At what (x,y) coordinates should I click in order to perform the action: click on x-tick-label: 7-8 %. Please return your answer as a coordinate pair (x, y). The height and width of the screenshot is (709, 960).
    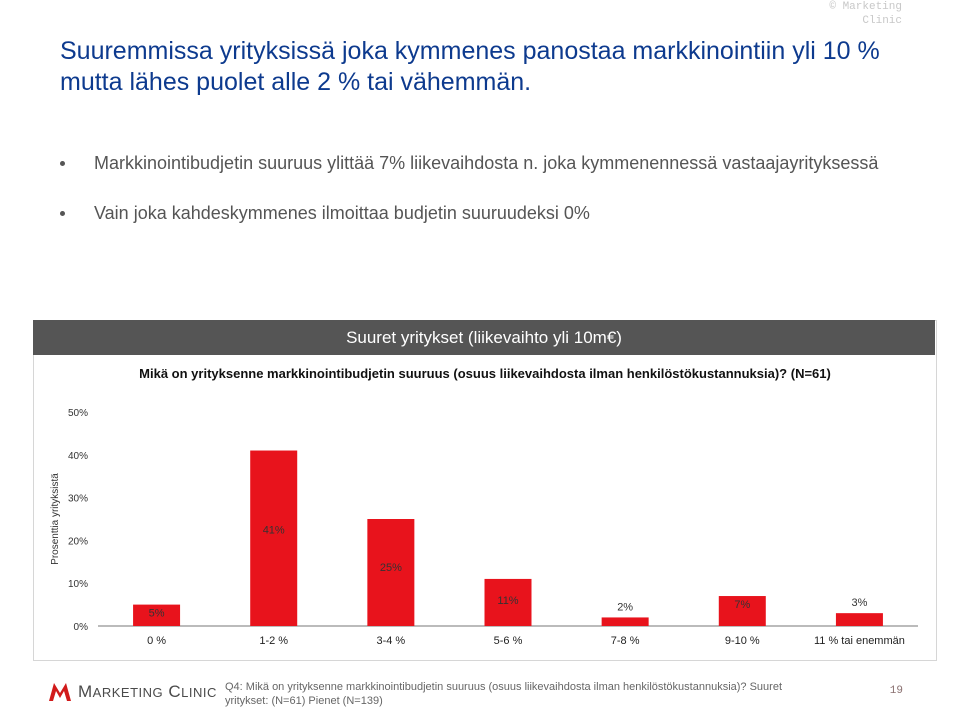
    Looking at the image, I should click on (625, 641).